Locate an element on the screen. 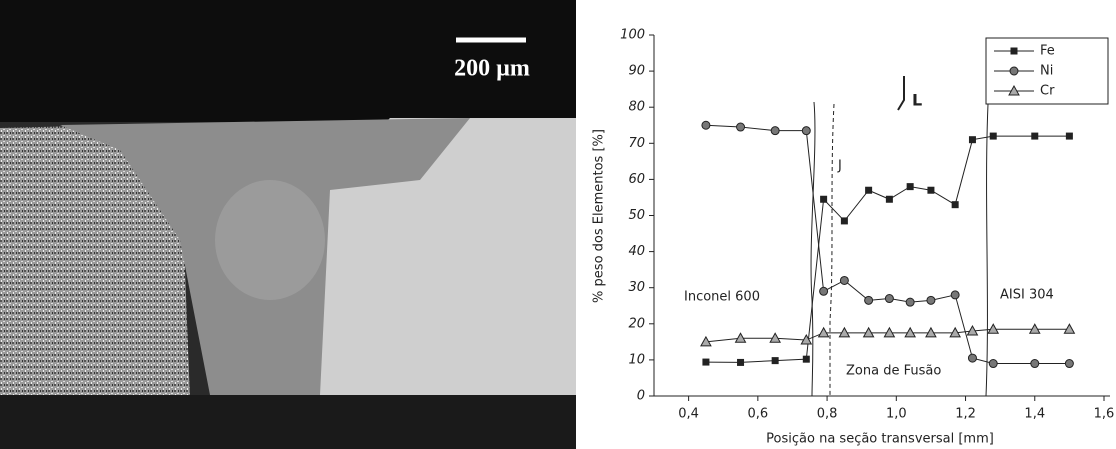  y-tick-label: 20 is located at coordinates (636, 323).